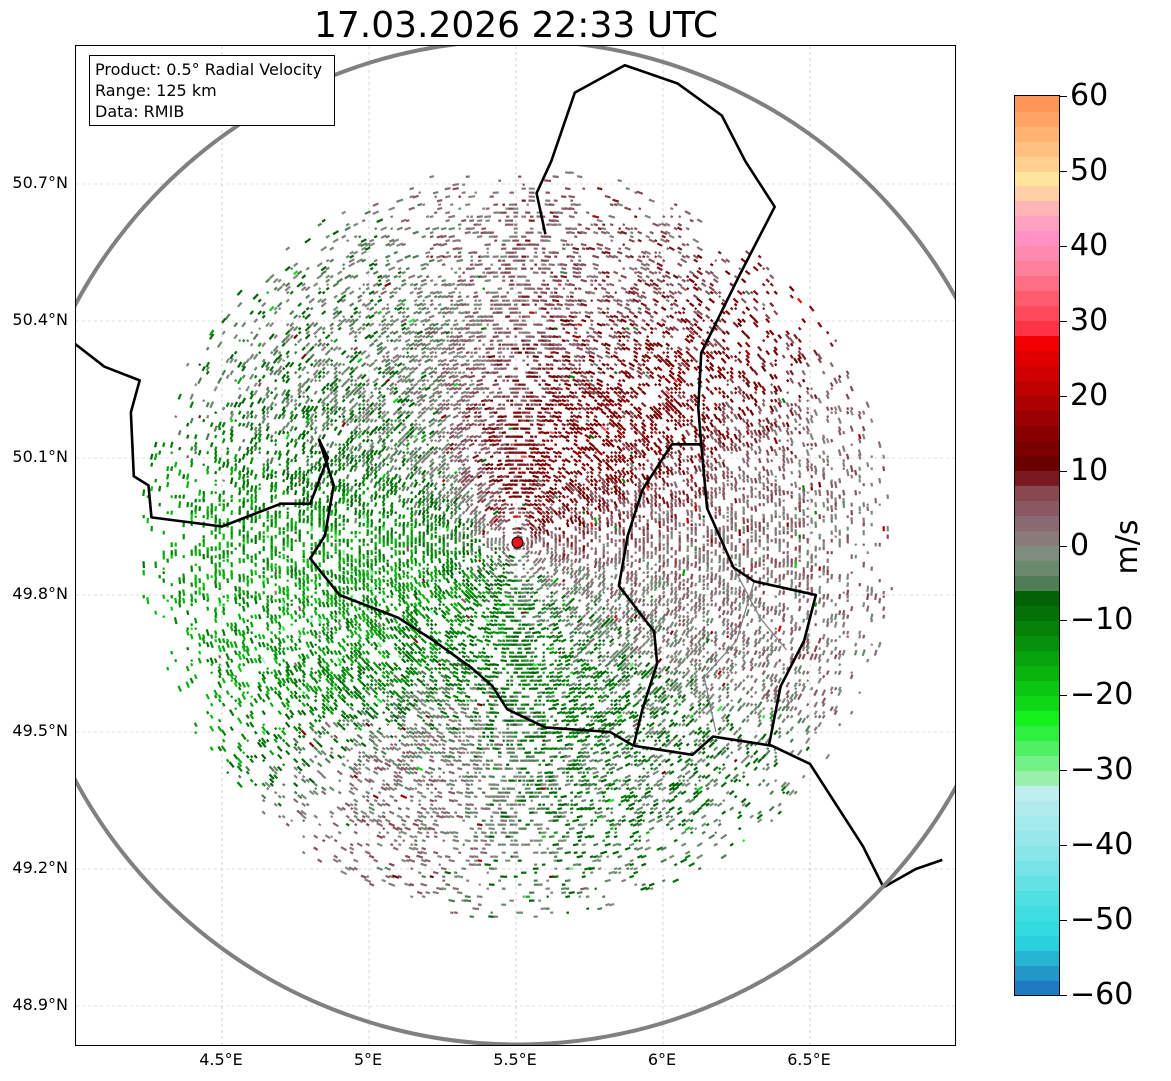 Image resolution: width=1171 pixels, height=1081 pixels. Describe the element at coordinates (472, 376) in the screenshot. I see `velocity-bin-2021` at that location.